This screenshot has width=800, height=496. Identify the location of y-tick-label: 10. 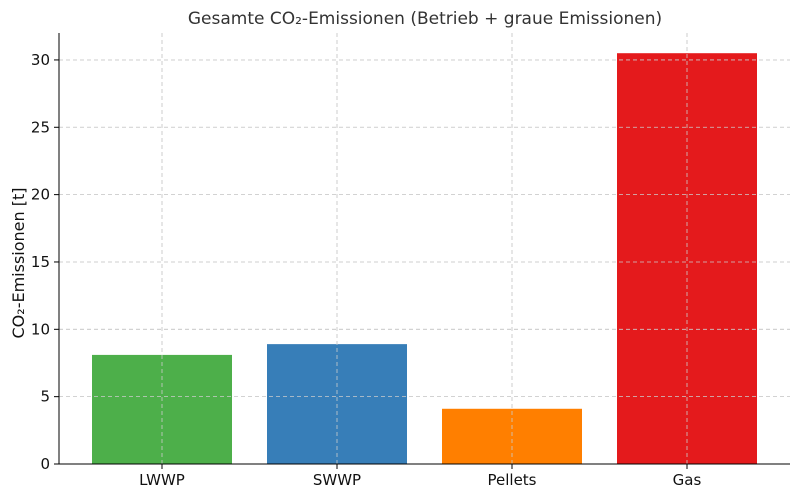
(40, 329).